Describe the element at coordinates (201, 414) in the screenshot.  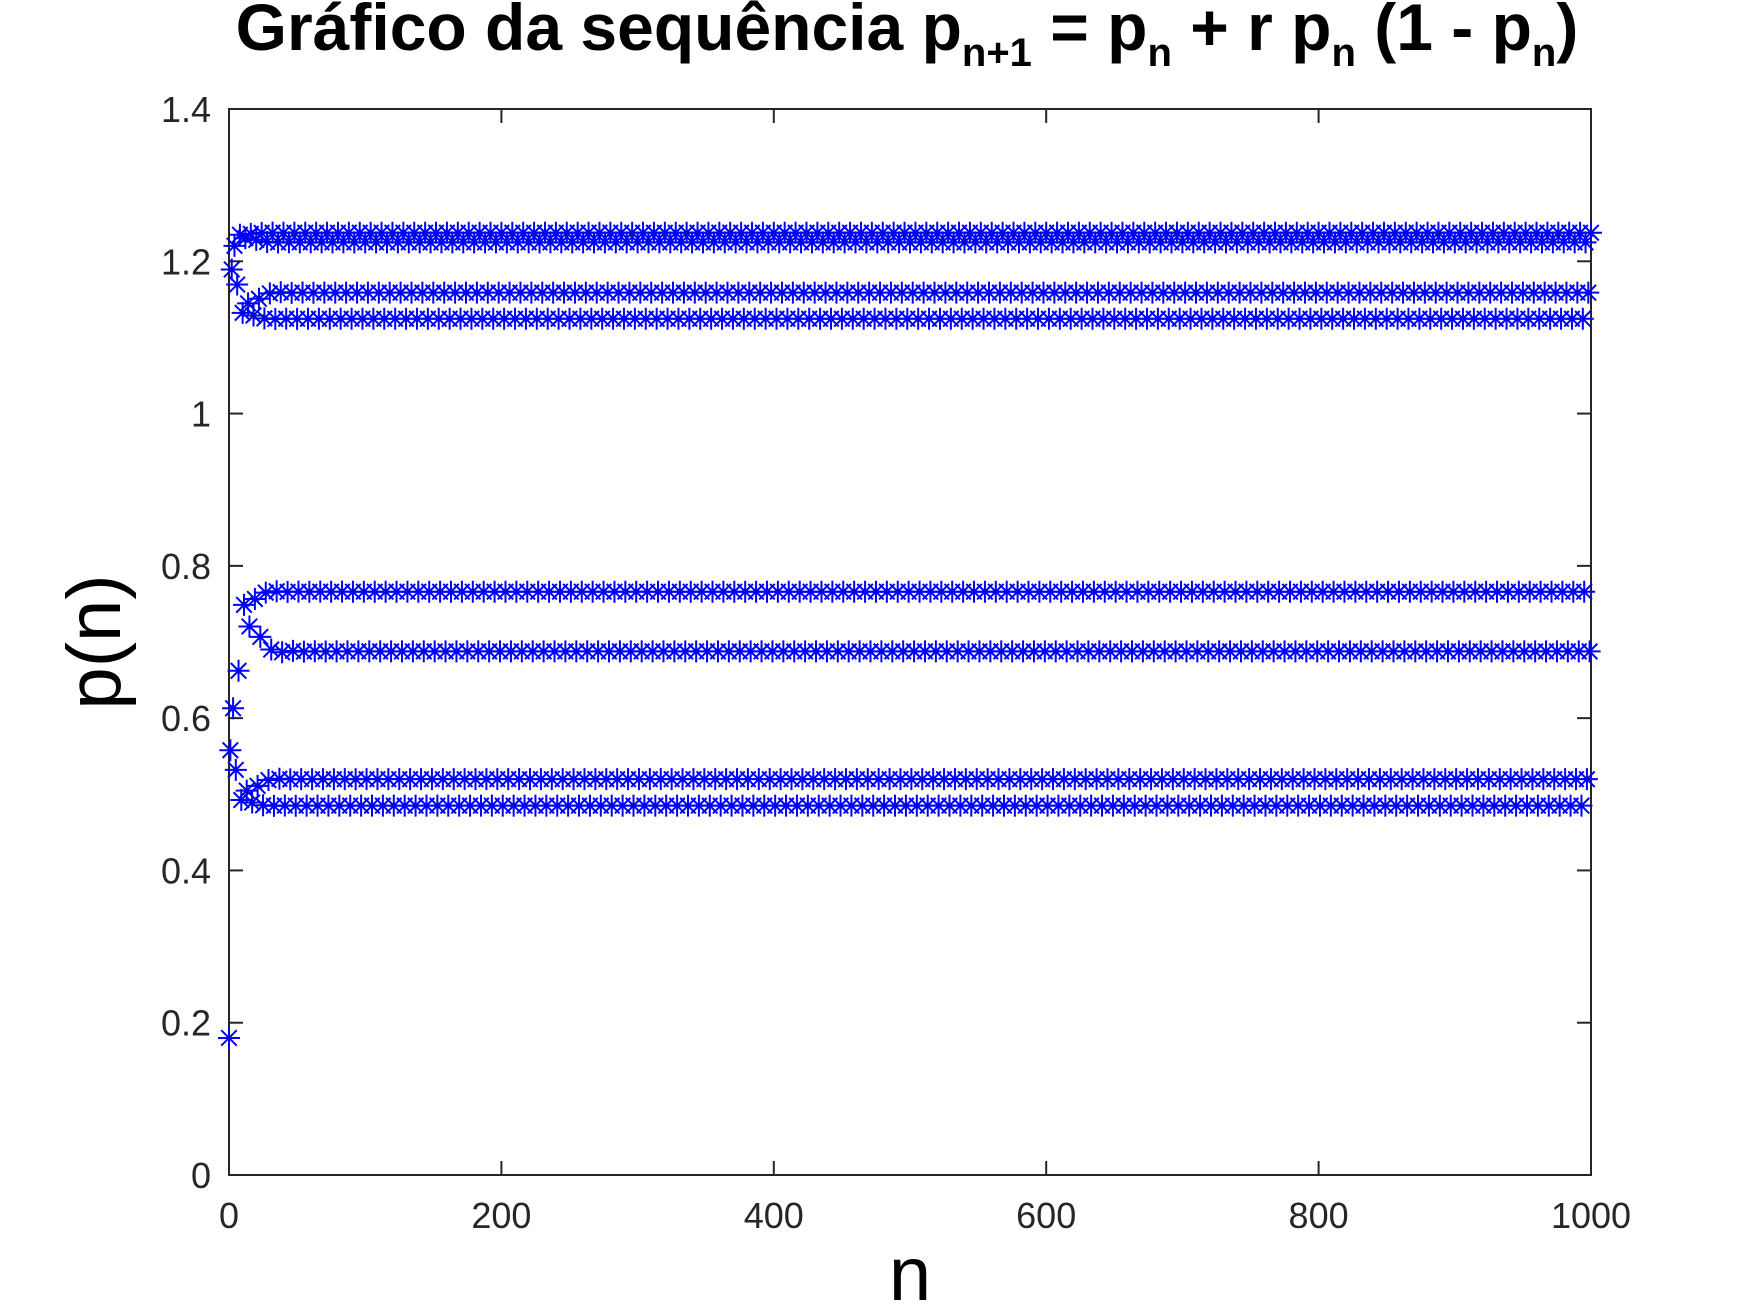
I see `y-tick-label: 1` at that location.